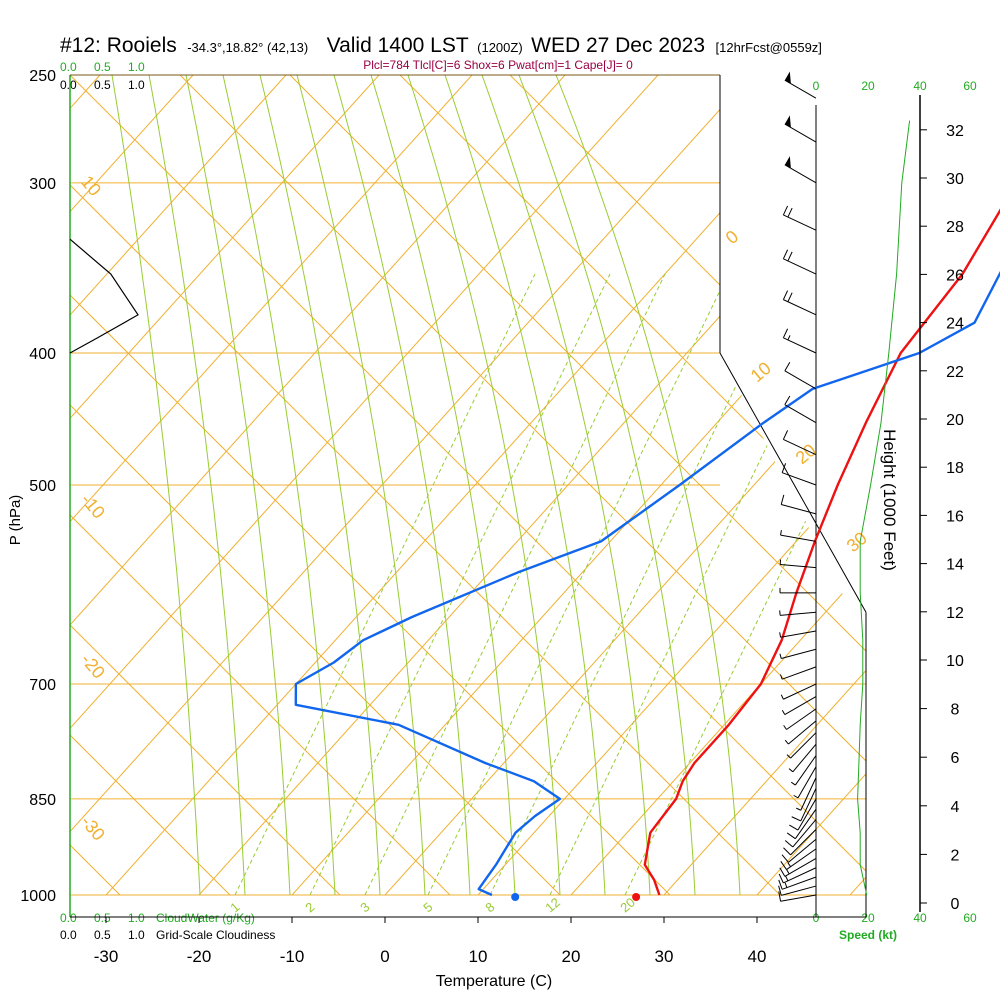  What do you see at coordinates (955, 275) in the screenshot?
I see `height-tick-label: 26` at bounding box center [955, 275].